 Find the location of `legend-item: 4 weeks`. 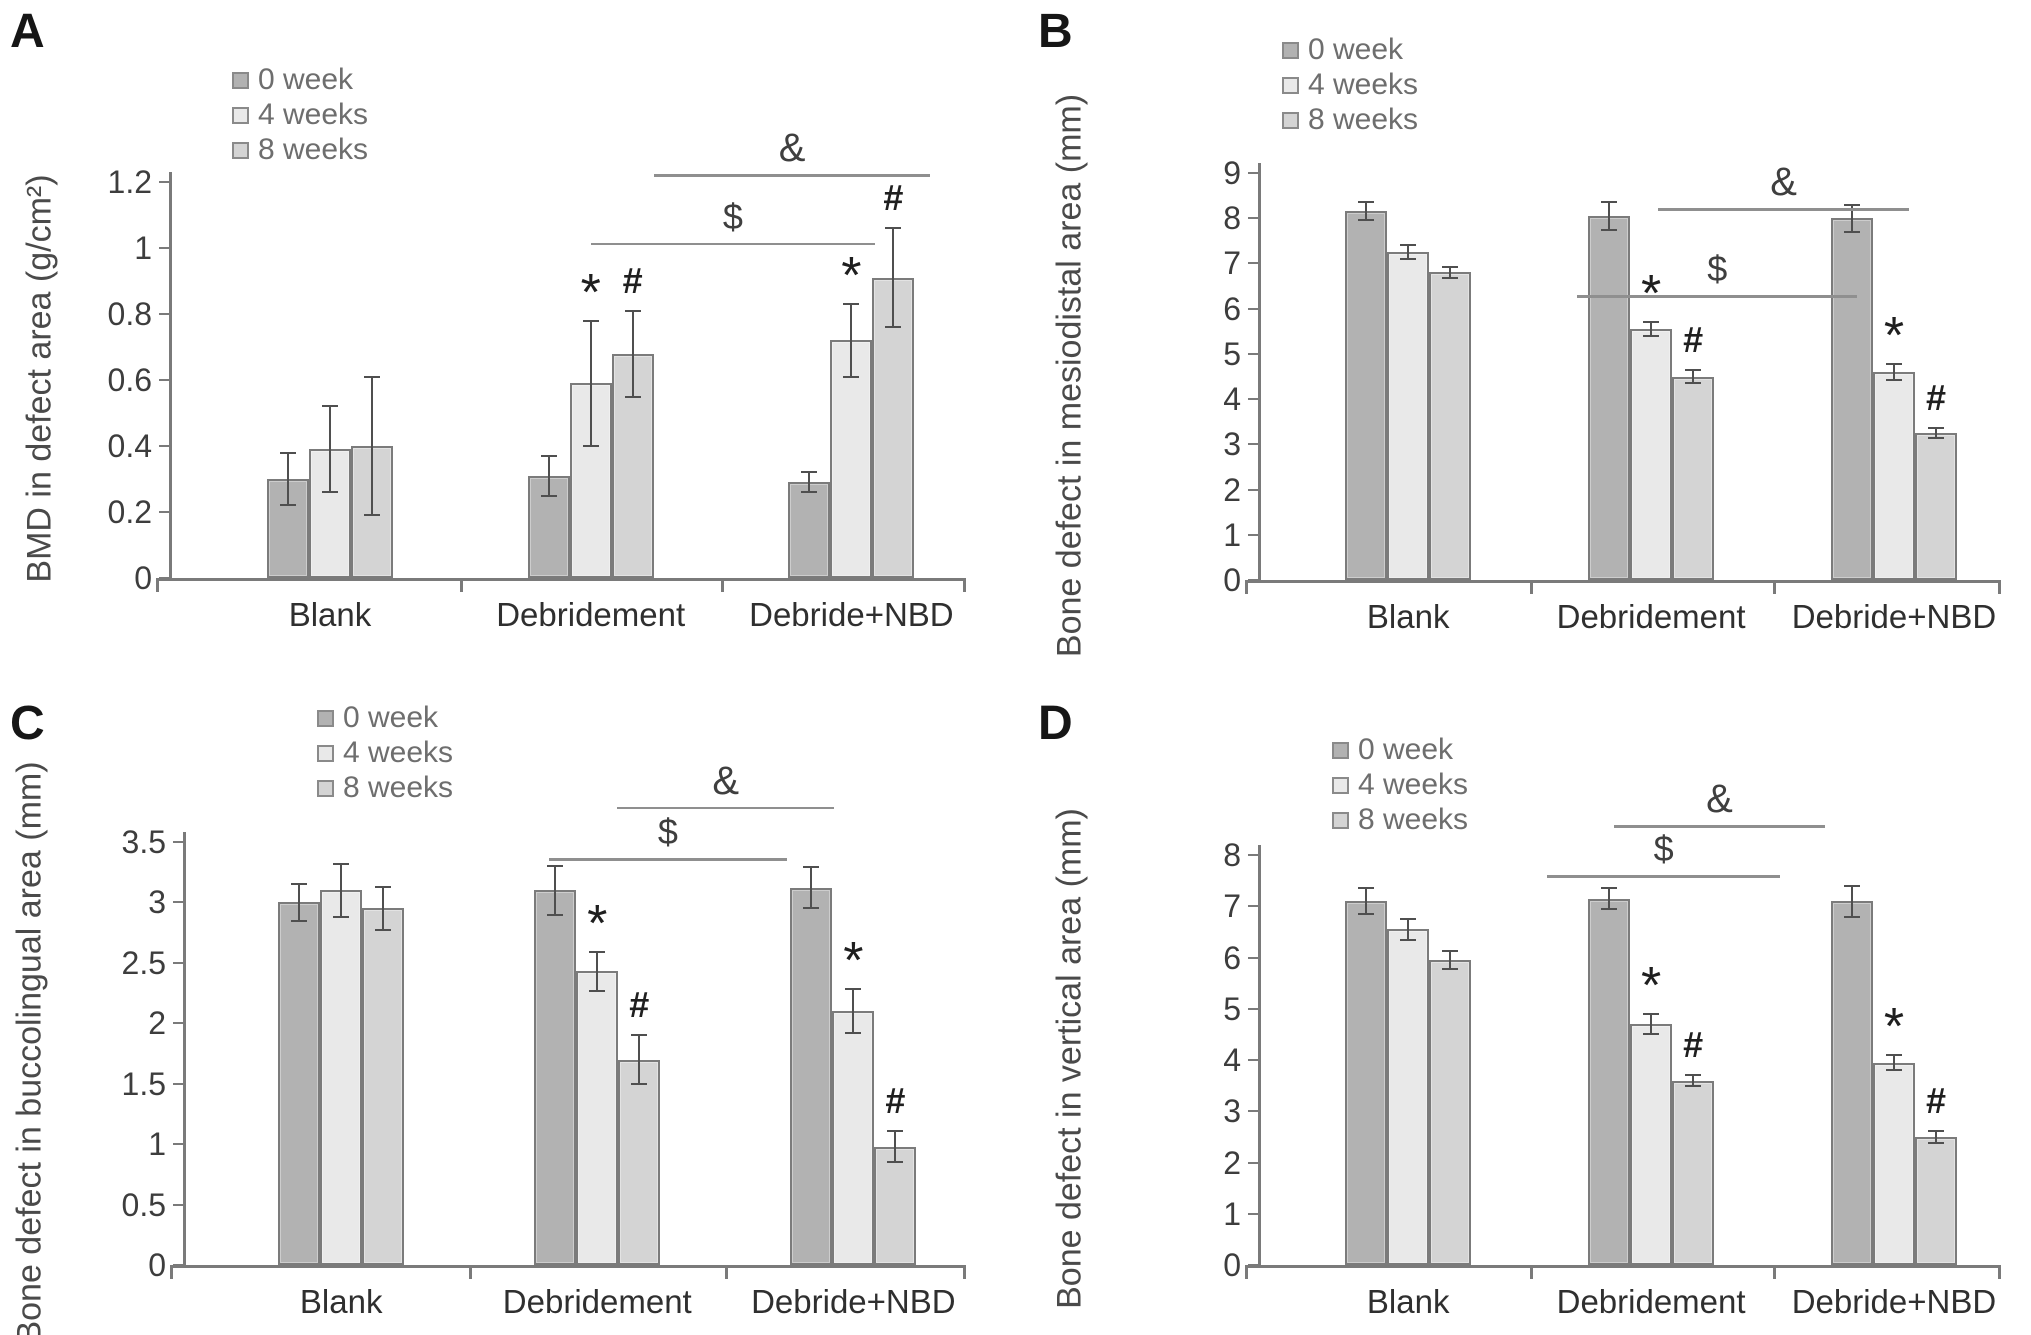

legend-item: 4 weeks is located at coordinates (1400, 785).